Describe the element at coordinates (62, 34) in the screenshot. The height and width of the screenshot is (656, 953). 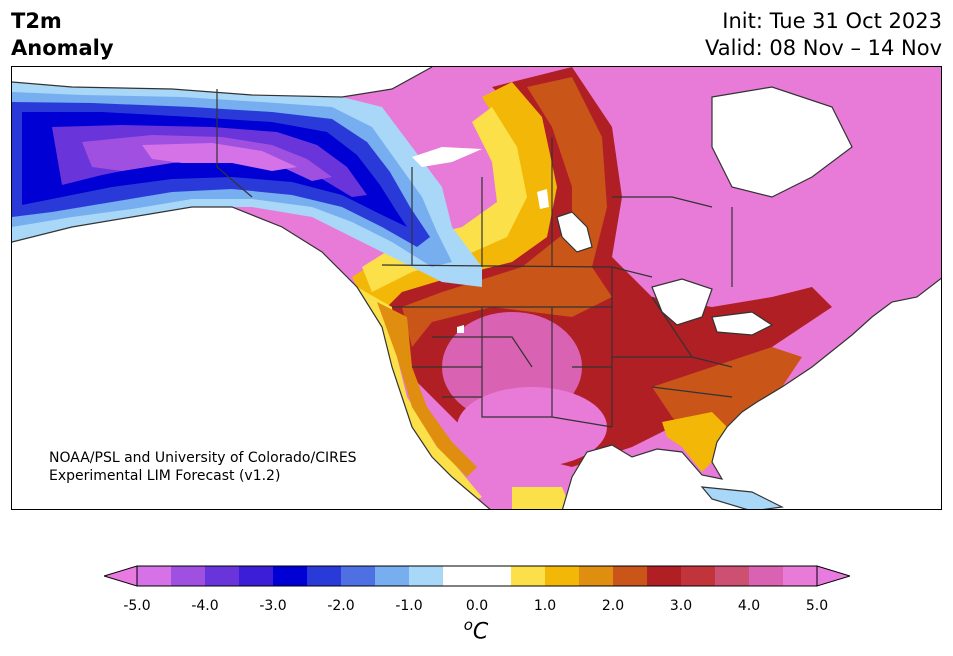
I see `map-title: T2m Anomaly` at that location.